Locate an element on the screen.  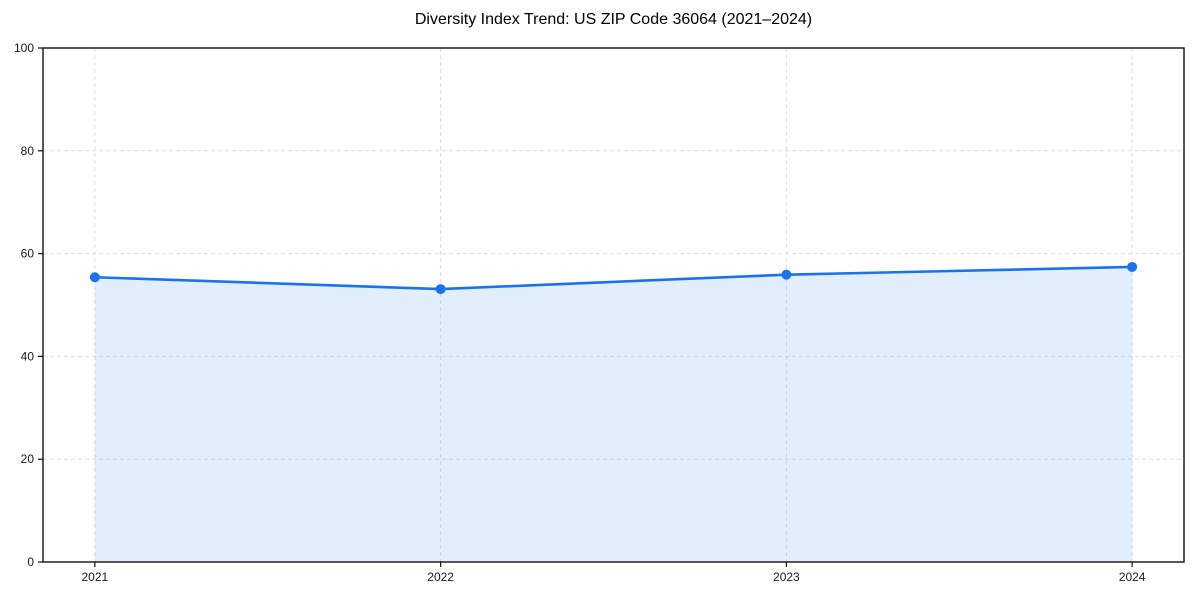
x-tick-label: 2022 is located at coordinates (440, 577).